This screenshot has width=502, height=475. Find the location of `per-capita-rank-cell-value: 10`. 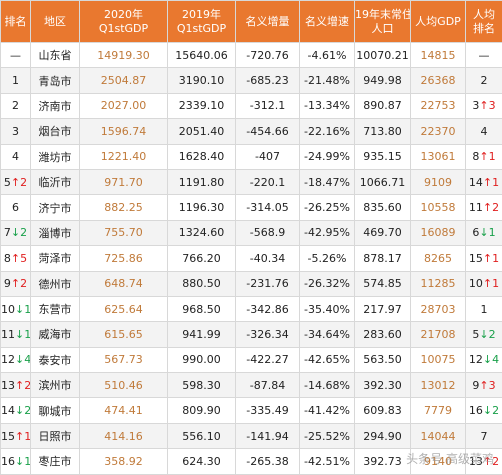

per-capita-rank-cell-value: 10 is located at coordinates (476, 283).